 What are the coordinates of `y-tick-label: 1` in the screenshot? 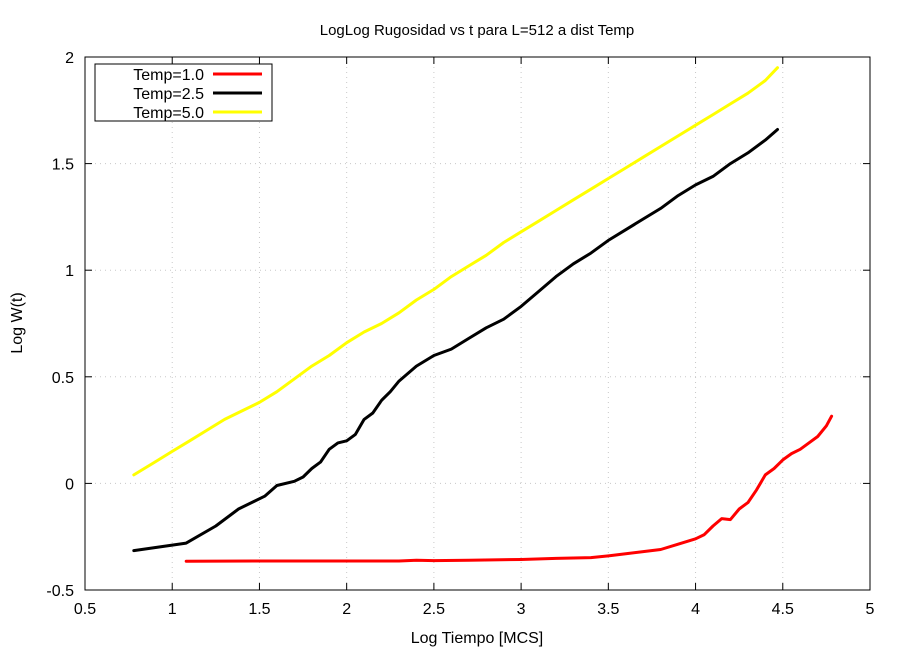 It's located at (69, 271).